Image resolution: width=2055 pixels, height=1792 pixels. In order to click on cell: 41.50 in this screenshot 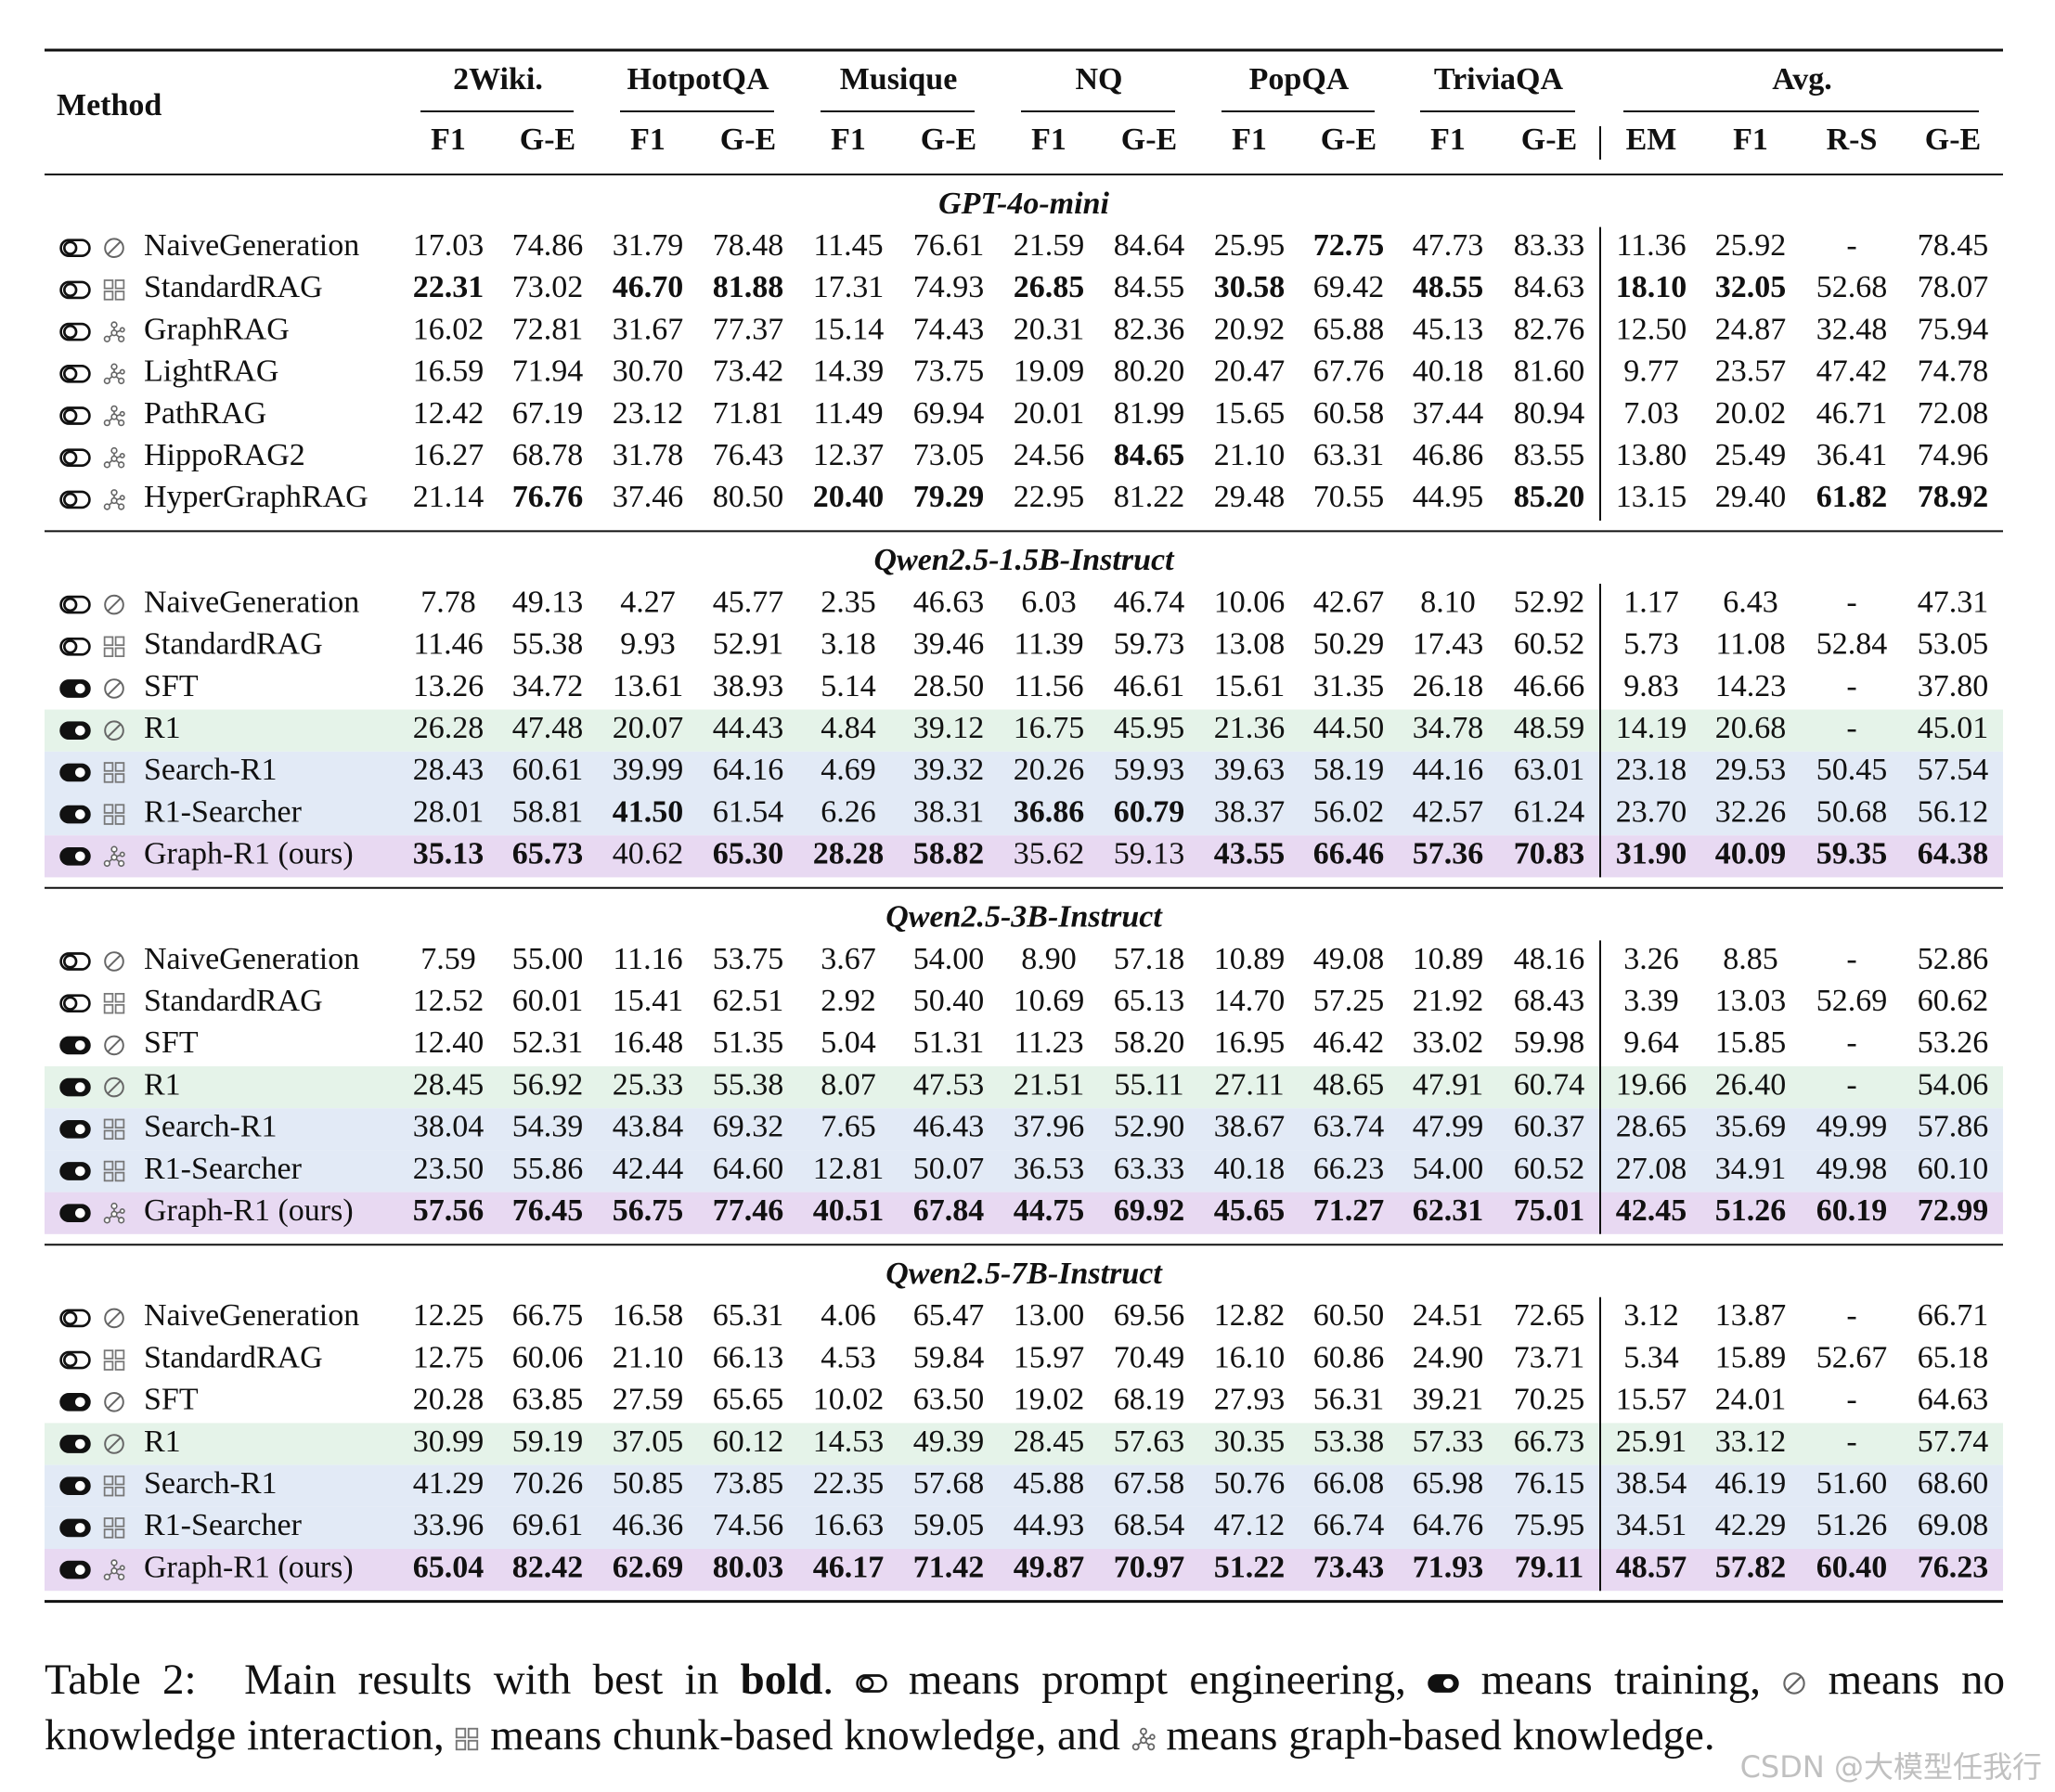, I will do `click(648, 811)`.